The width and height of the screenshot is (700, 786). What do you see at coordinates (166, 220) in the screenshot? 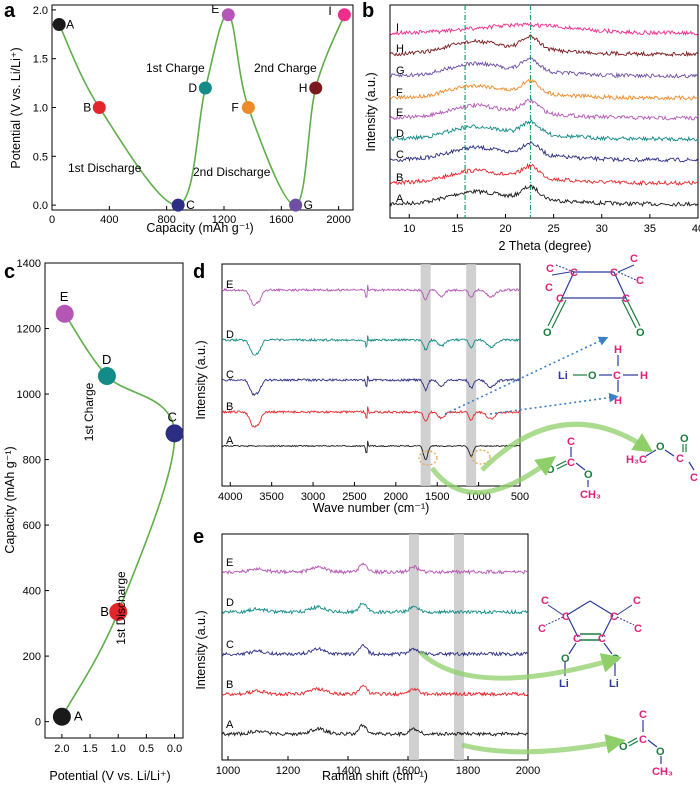
I see `a-xtick-label: 800` at bounding box center [166, 220].